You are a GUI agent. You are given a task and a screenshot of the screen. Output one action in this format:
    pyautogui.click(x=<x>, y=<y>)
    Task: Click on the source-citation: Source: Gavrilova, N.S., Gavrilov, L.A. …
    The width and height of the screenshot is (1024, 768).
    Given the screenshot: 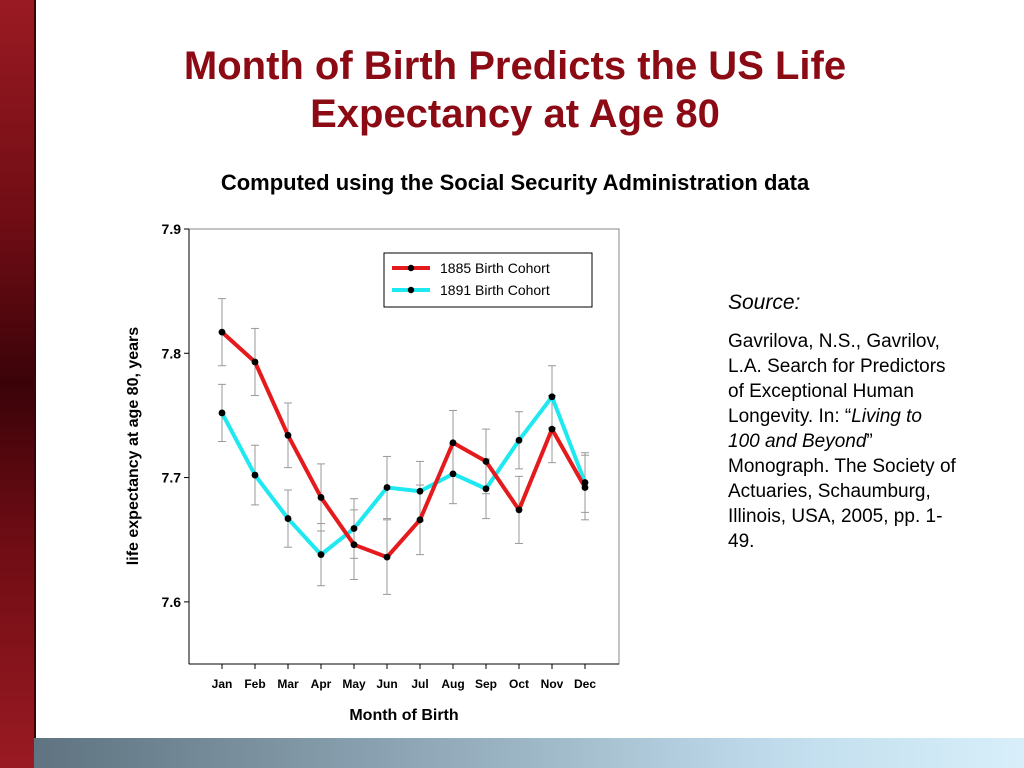 What is the action you would take?
    pyautogui.click(x=843, y=422)
    